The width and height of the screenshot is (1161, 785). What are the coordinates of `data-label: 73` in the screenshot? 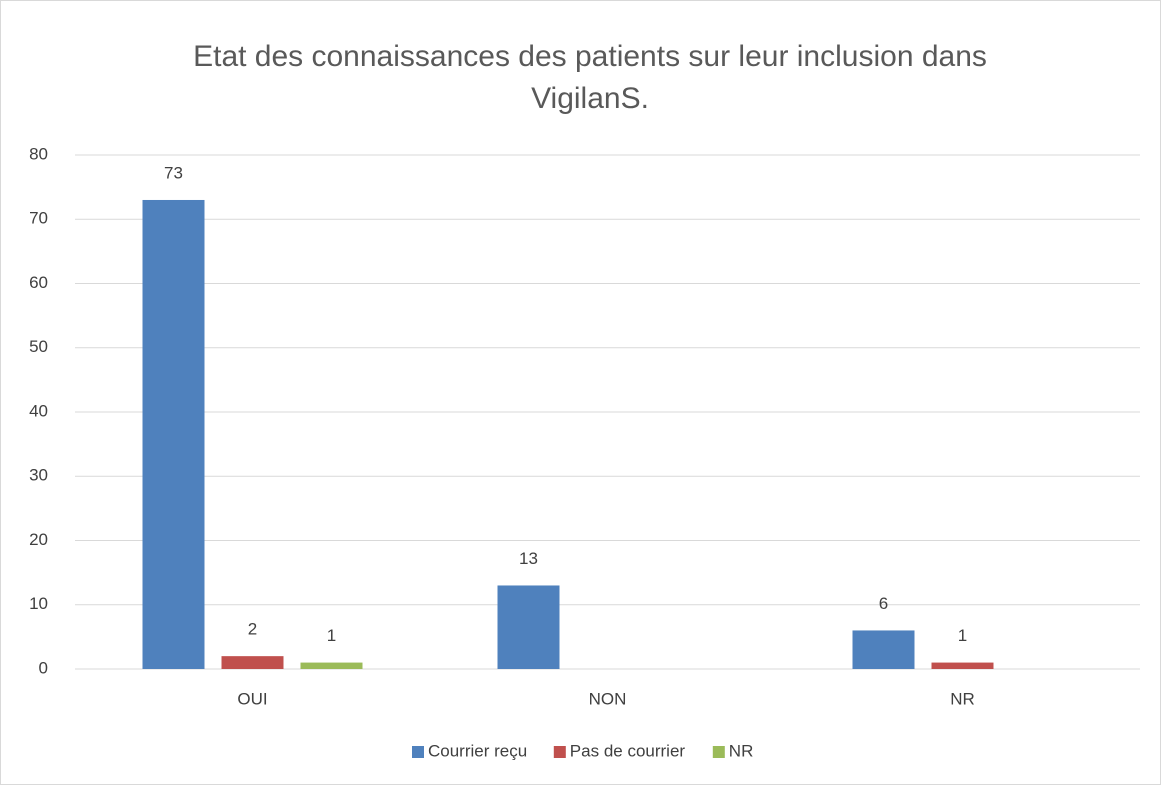 It's located at (173, 172).